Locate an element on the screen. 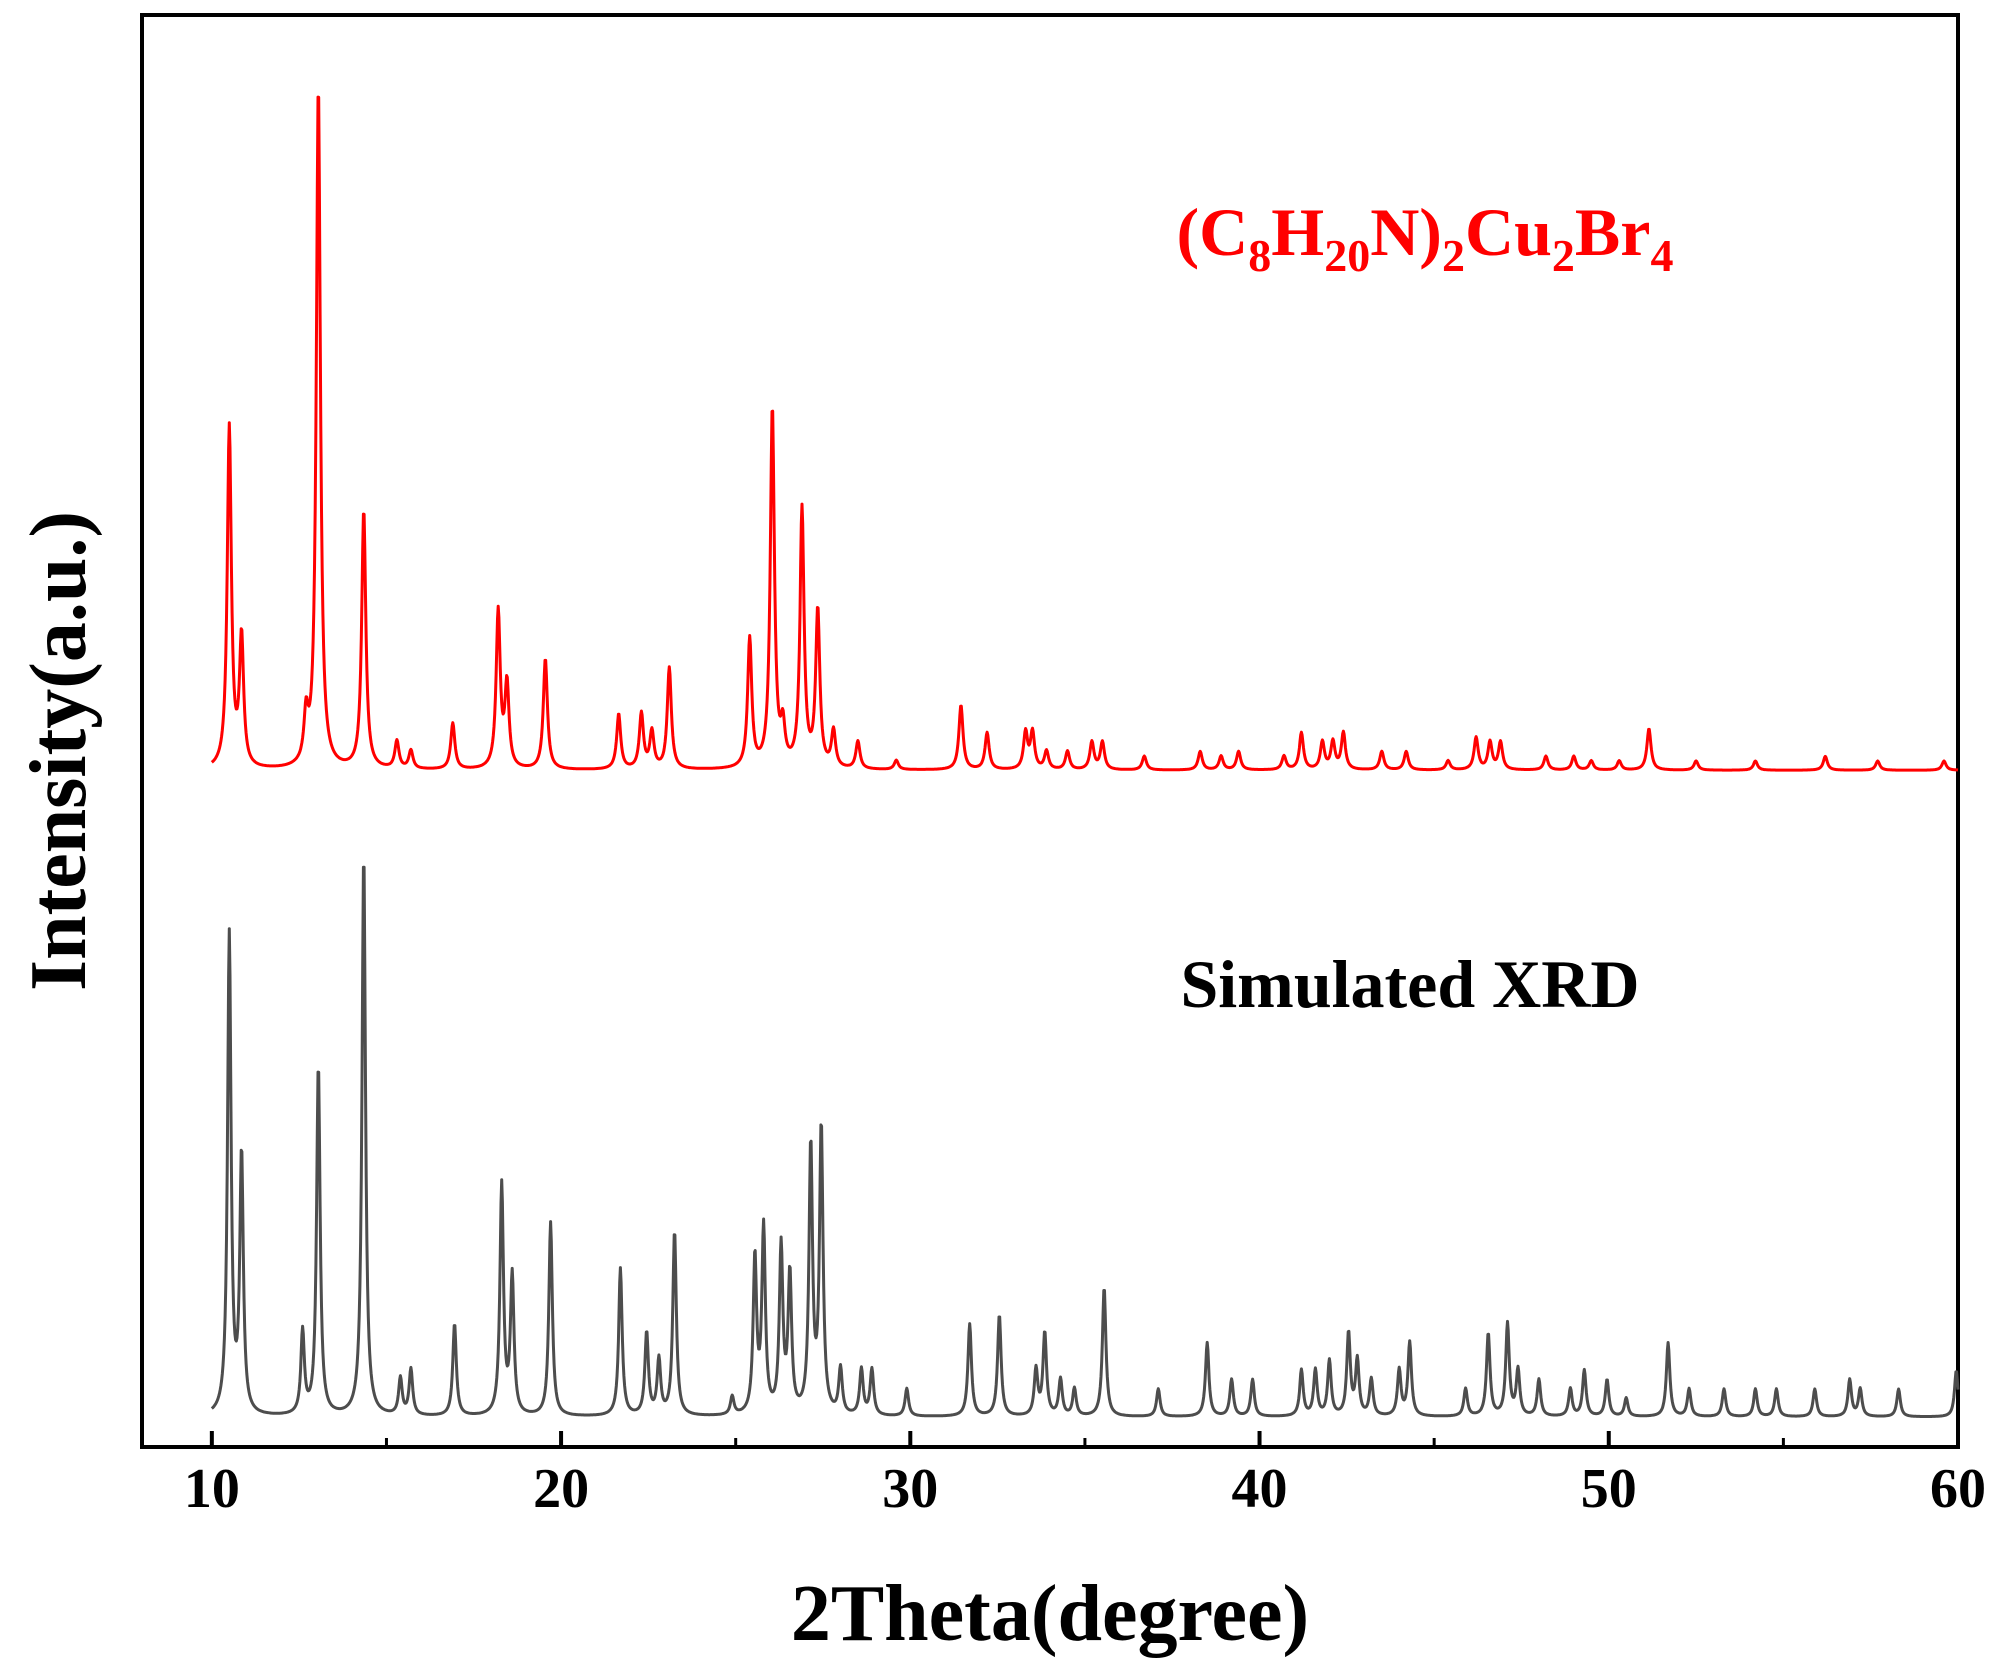 This screenshot has width=2000, height=1671. x-tick-label-40: 40 is located at coordinates (1260, 1489).